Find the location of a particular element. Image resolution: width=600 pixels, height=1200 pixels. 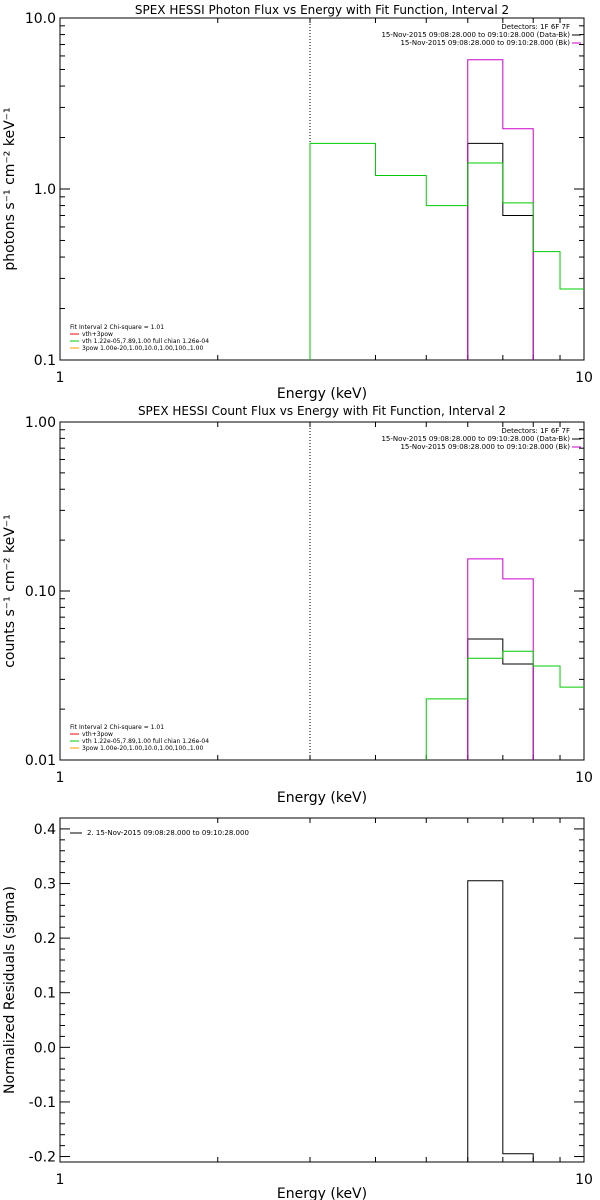

series-residuals is located at coordinates (500, 1021).